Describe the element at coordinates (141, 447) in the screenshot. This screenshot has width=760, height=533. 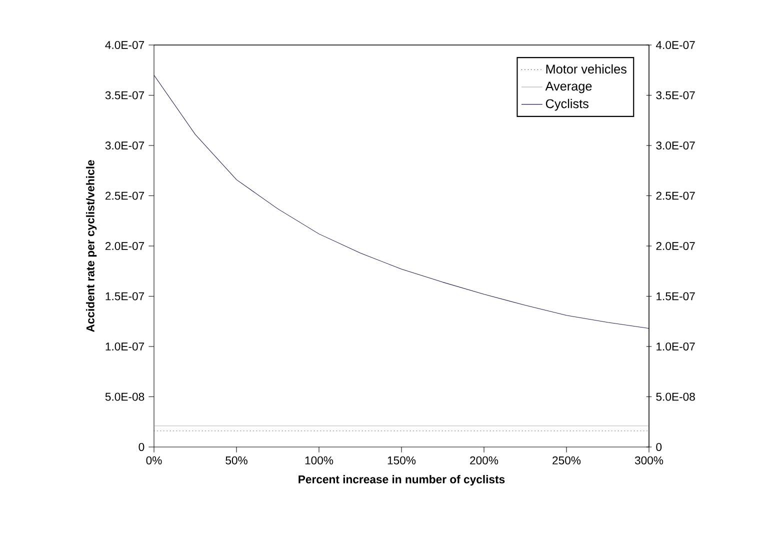
I see `y-tick-label: 0` at that location.